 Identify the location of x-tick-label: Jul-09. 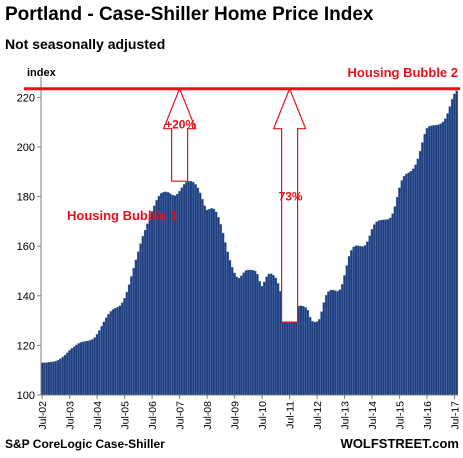
(236, 415).